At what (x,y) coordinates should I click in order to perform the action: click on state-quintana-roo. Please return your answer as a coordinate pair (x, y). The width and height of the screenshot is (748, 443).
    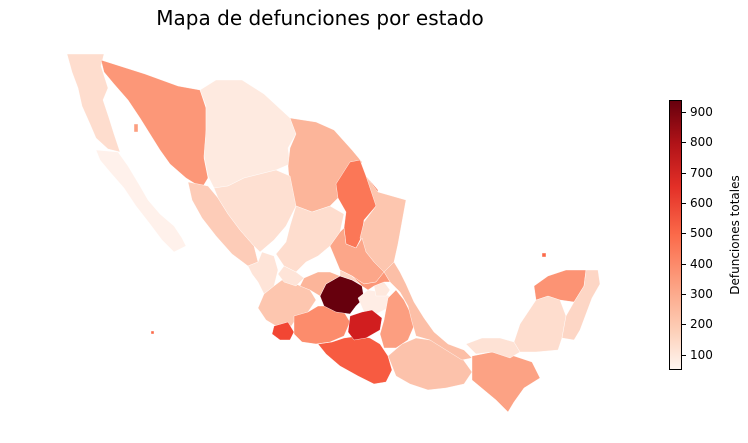
    Looking at the image, I should click on (581, 305).